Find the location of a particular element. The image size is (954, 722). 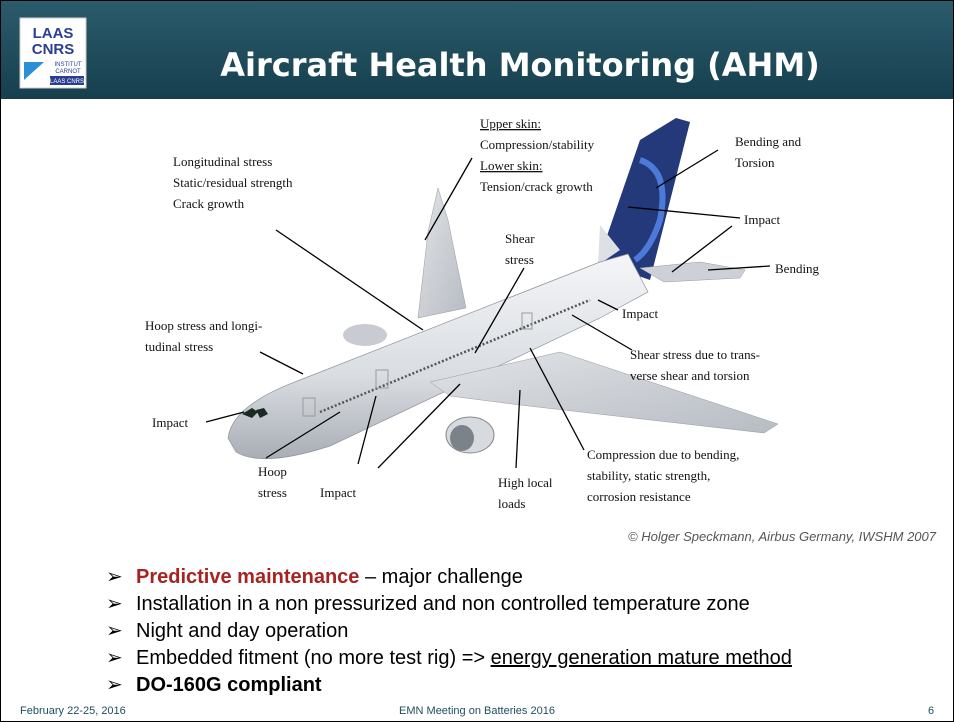

bullet: DO-160G compliant is located at coordinates (229, 685).